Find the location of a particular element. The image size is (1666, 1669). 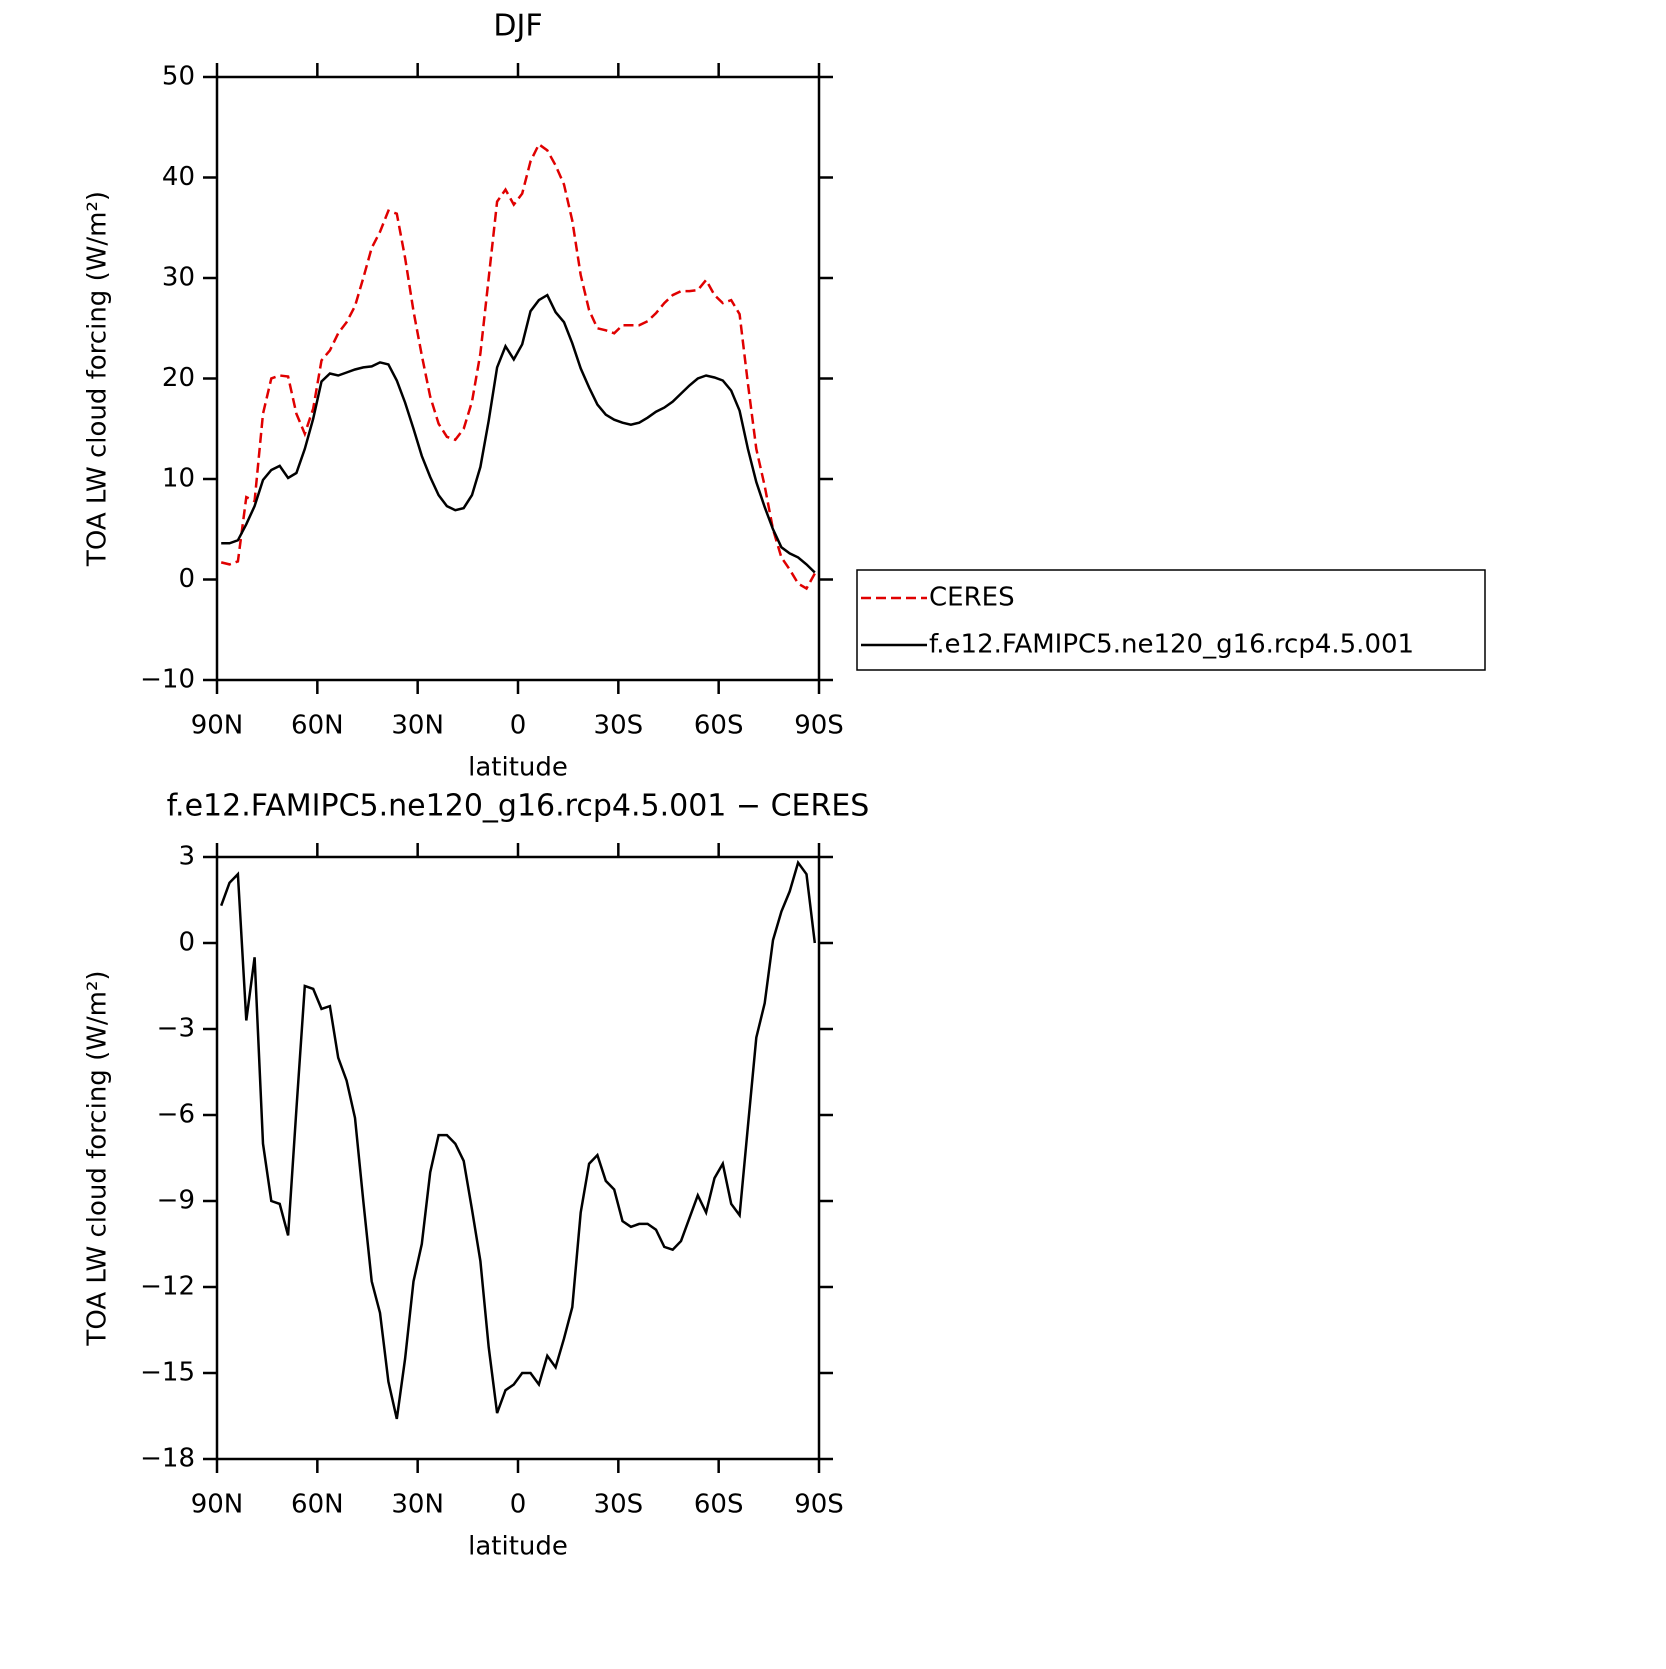

legend-label: f.e12.FAMIPC5.ne120_g16.rcp4.5.001 is located at coordinates (1171, 645).